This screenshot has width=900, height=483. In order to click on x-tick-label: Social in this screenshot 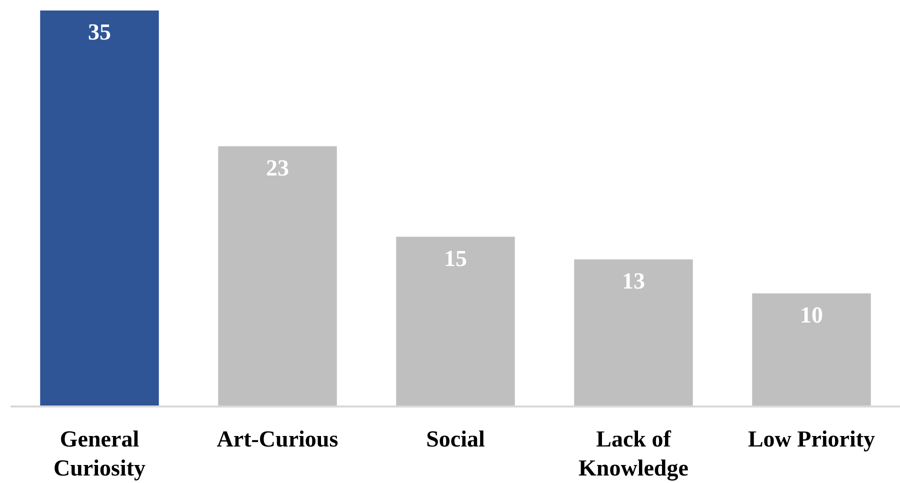, I will do `click(455, 439)`.